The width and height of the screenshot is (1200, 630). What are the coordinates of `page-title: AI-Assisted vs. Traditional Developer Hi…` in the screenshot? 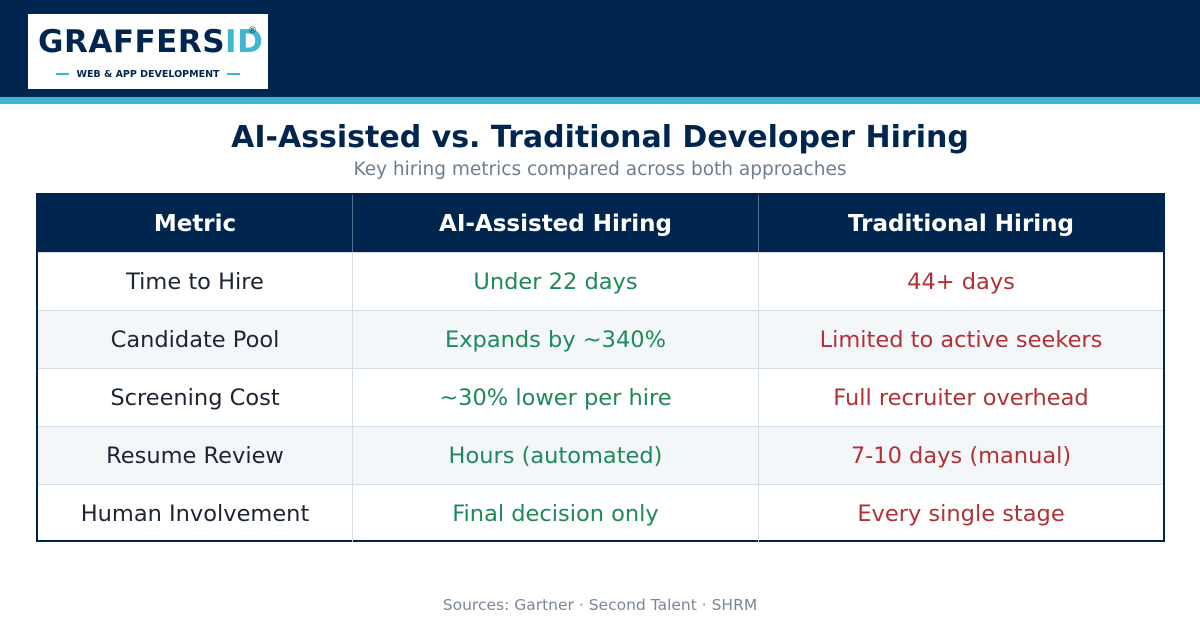 It's located at (600, 137).